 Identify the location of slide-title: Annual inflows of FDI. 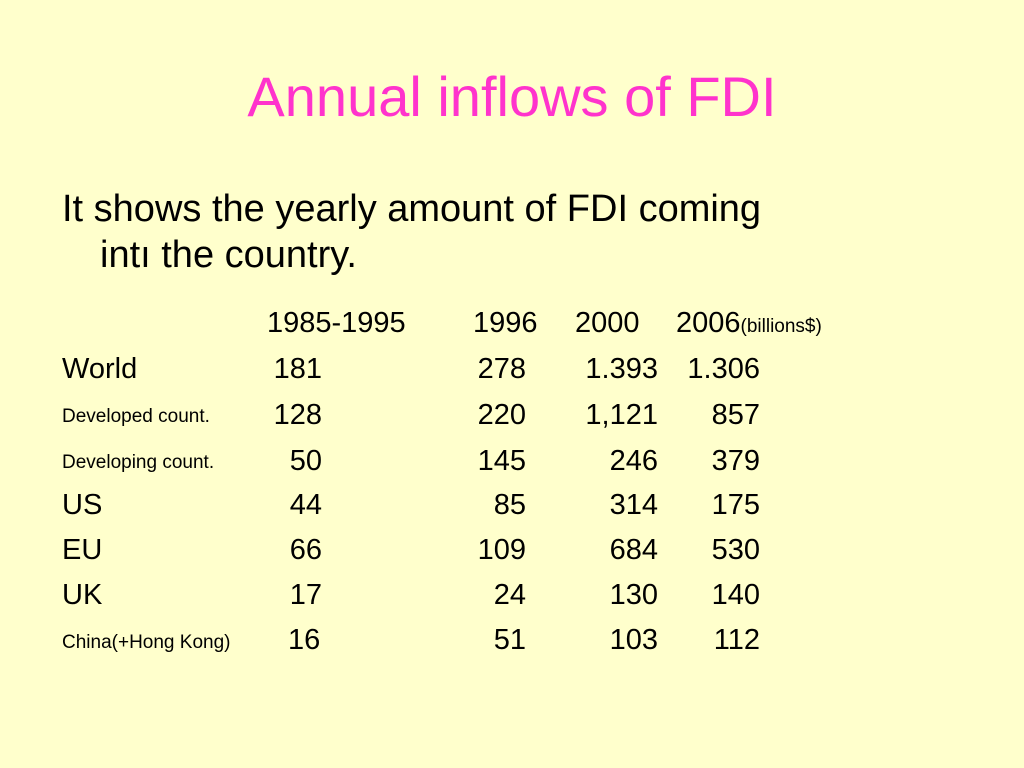
(512, 96).